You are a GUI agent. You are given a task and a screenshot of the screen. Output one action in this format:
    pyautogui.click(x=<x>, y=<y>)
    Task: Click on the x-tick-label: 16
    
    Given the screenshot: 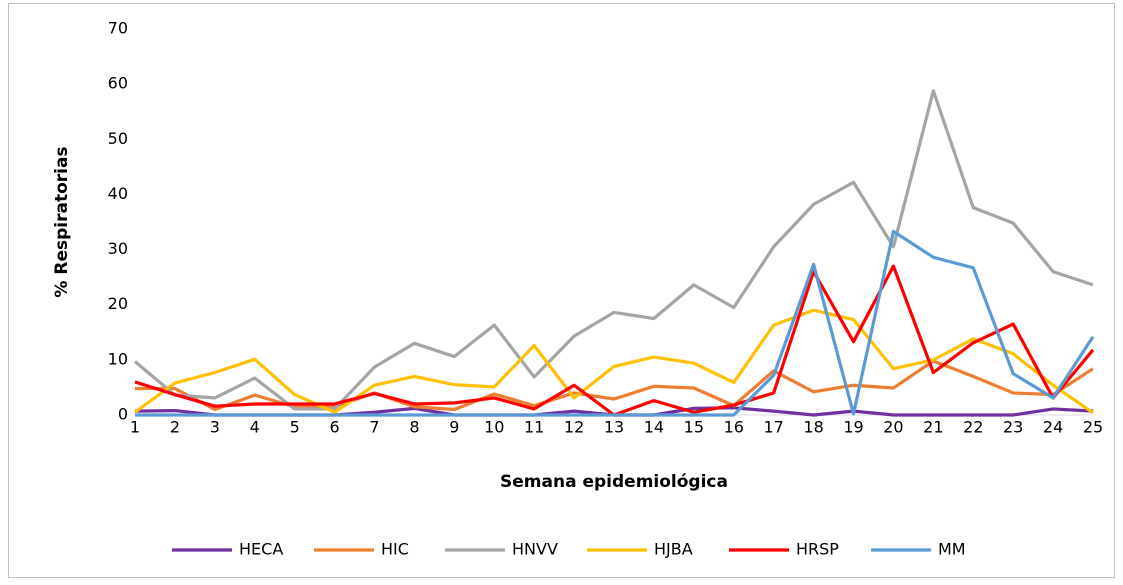 What is the action you would take?
    pyautogui.click(x=734, y=427)
    